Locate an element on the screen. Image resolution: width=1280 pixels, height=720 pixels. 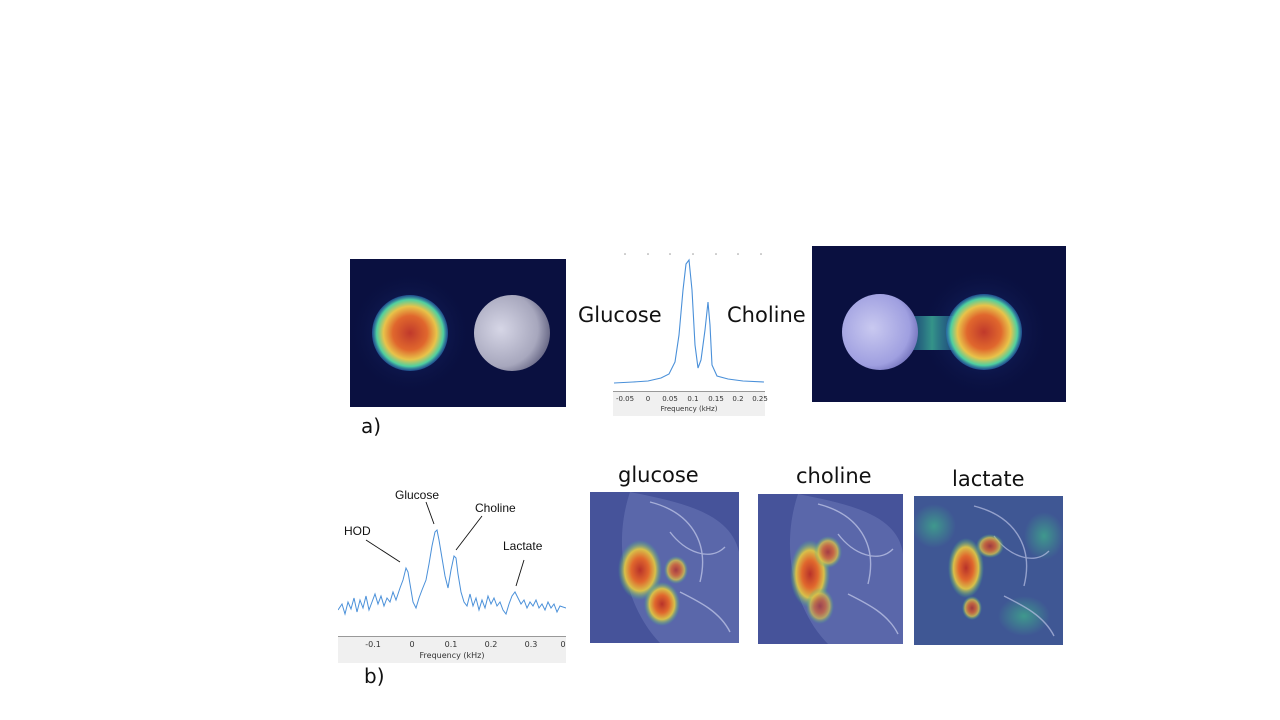
spectrum-a-xlabel: Frequency (kHz) is located at coordinates (689, 409).